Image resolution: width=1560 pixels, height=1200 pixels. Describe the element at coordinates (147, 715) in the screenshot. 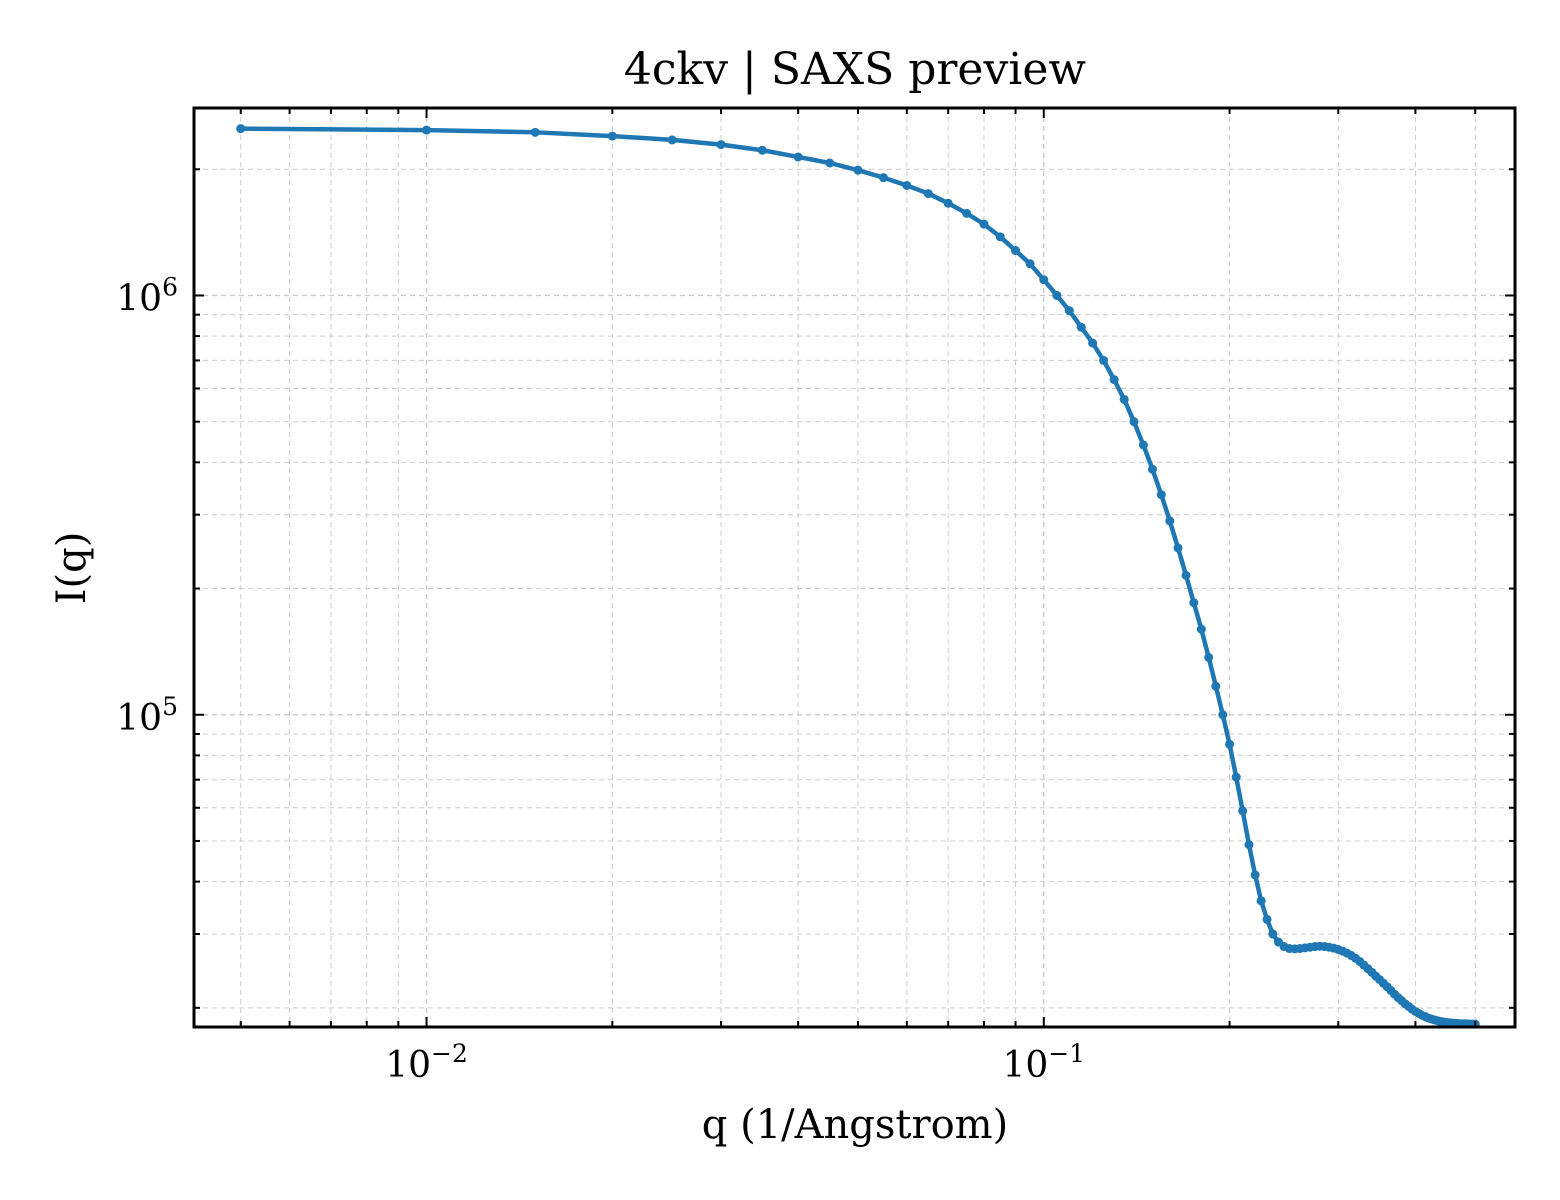

I see `y-tick-label: 10⁵` at that location.